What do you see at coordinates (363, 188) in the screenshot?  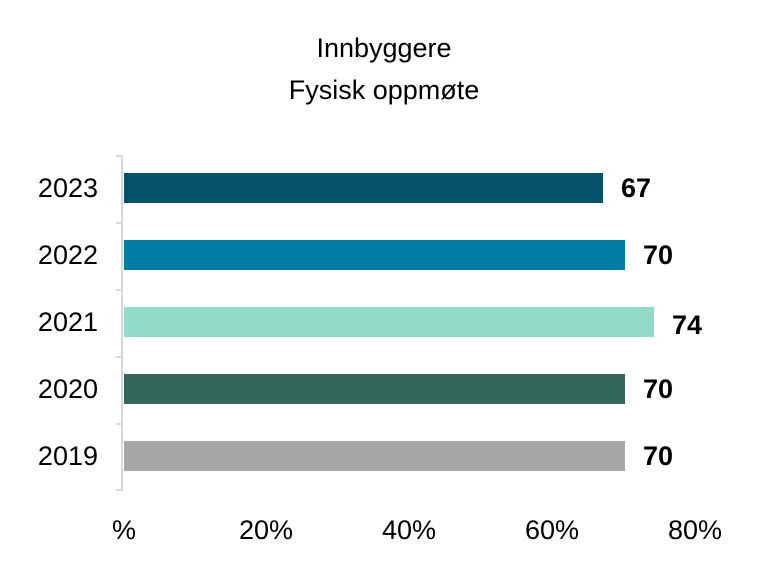 I see `bar-2023` at bounding box center [363, 188].